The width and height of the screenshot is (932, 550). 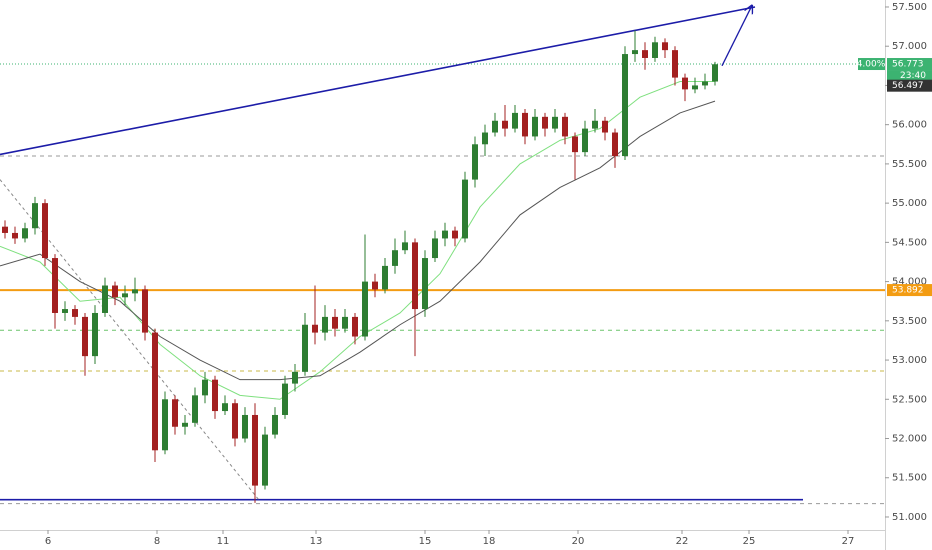 I want to click on level-tag, so click(x=909, y=290).